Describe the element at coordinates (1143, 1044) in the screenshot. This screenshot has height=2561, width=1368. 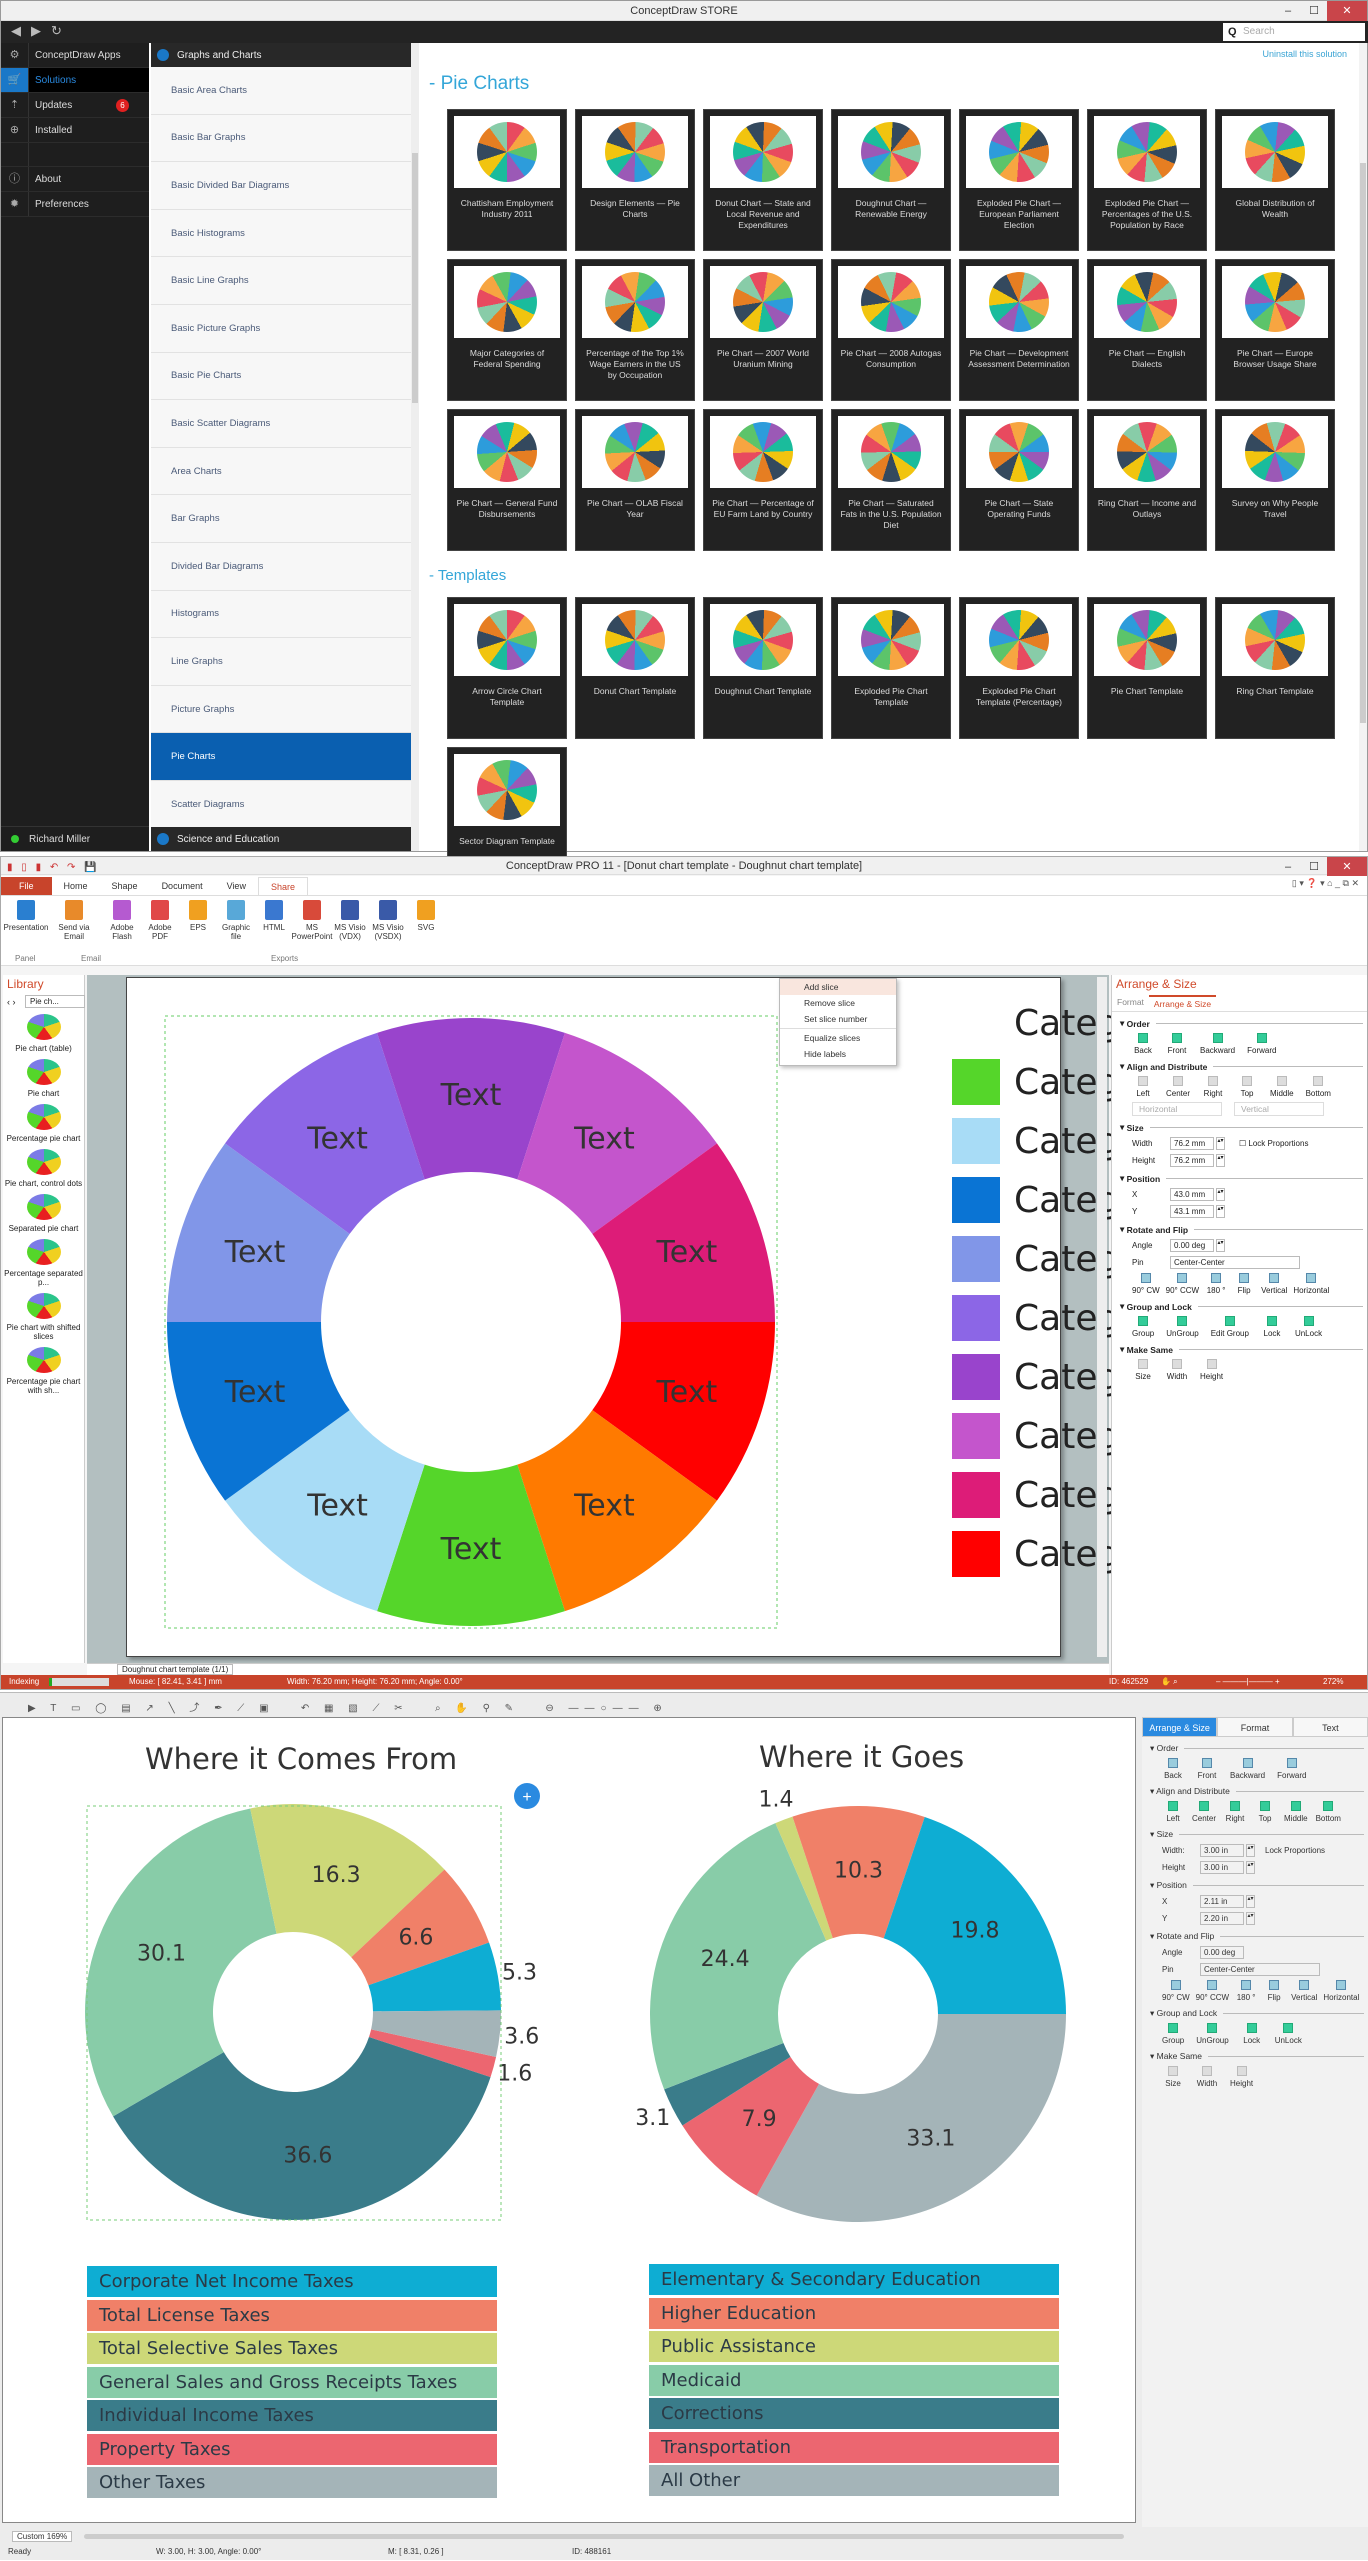
I see `panel-button: Back` at that location.